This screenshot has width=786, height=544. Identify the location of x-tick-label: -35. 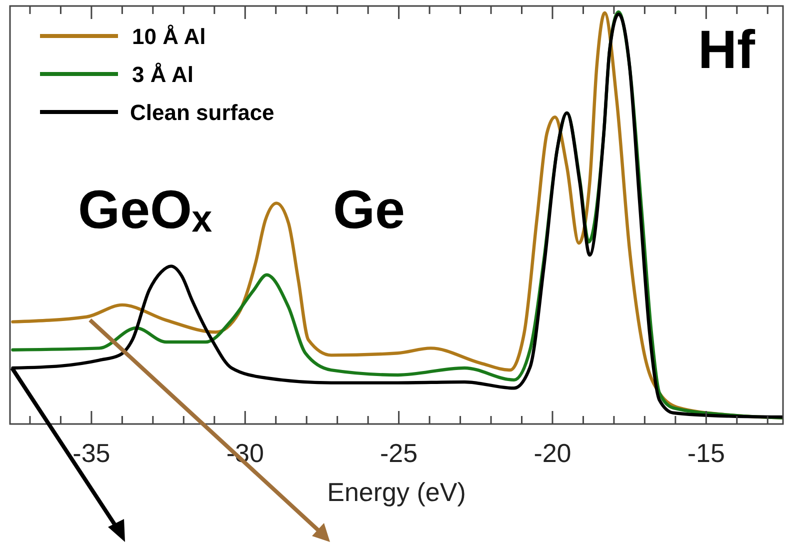
(91, 453).